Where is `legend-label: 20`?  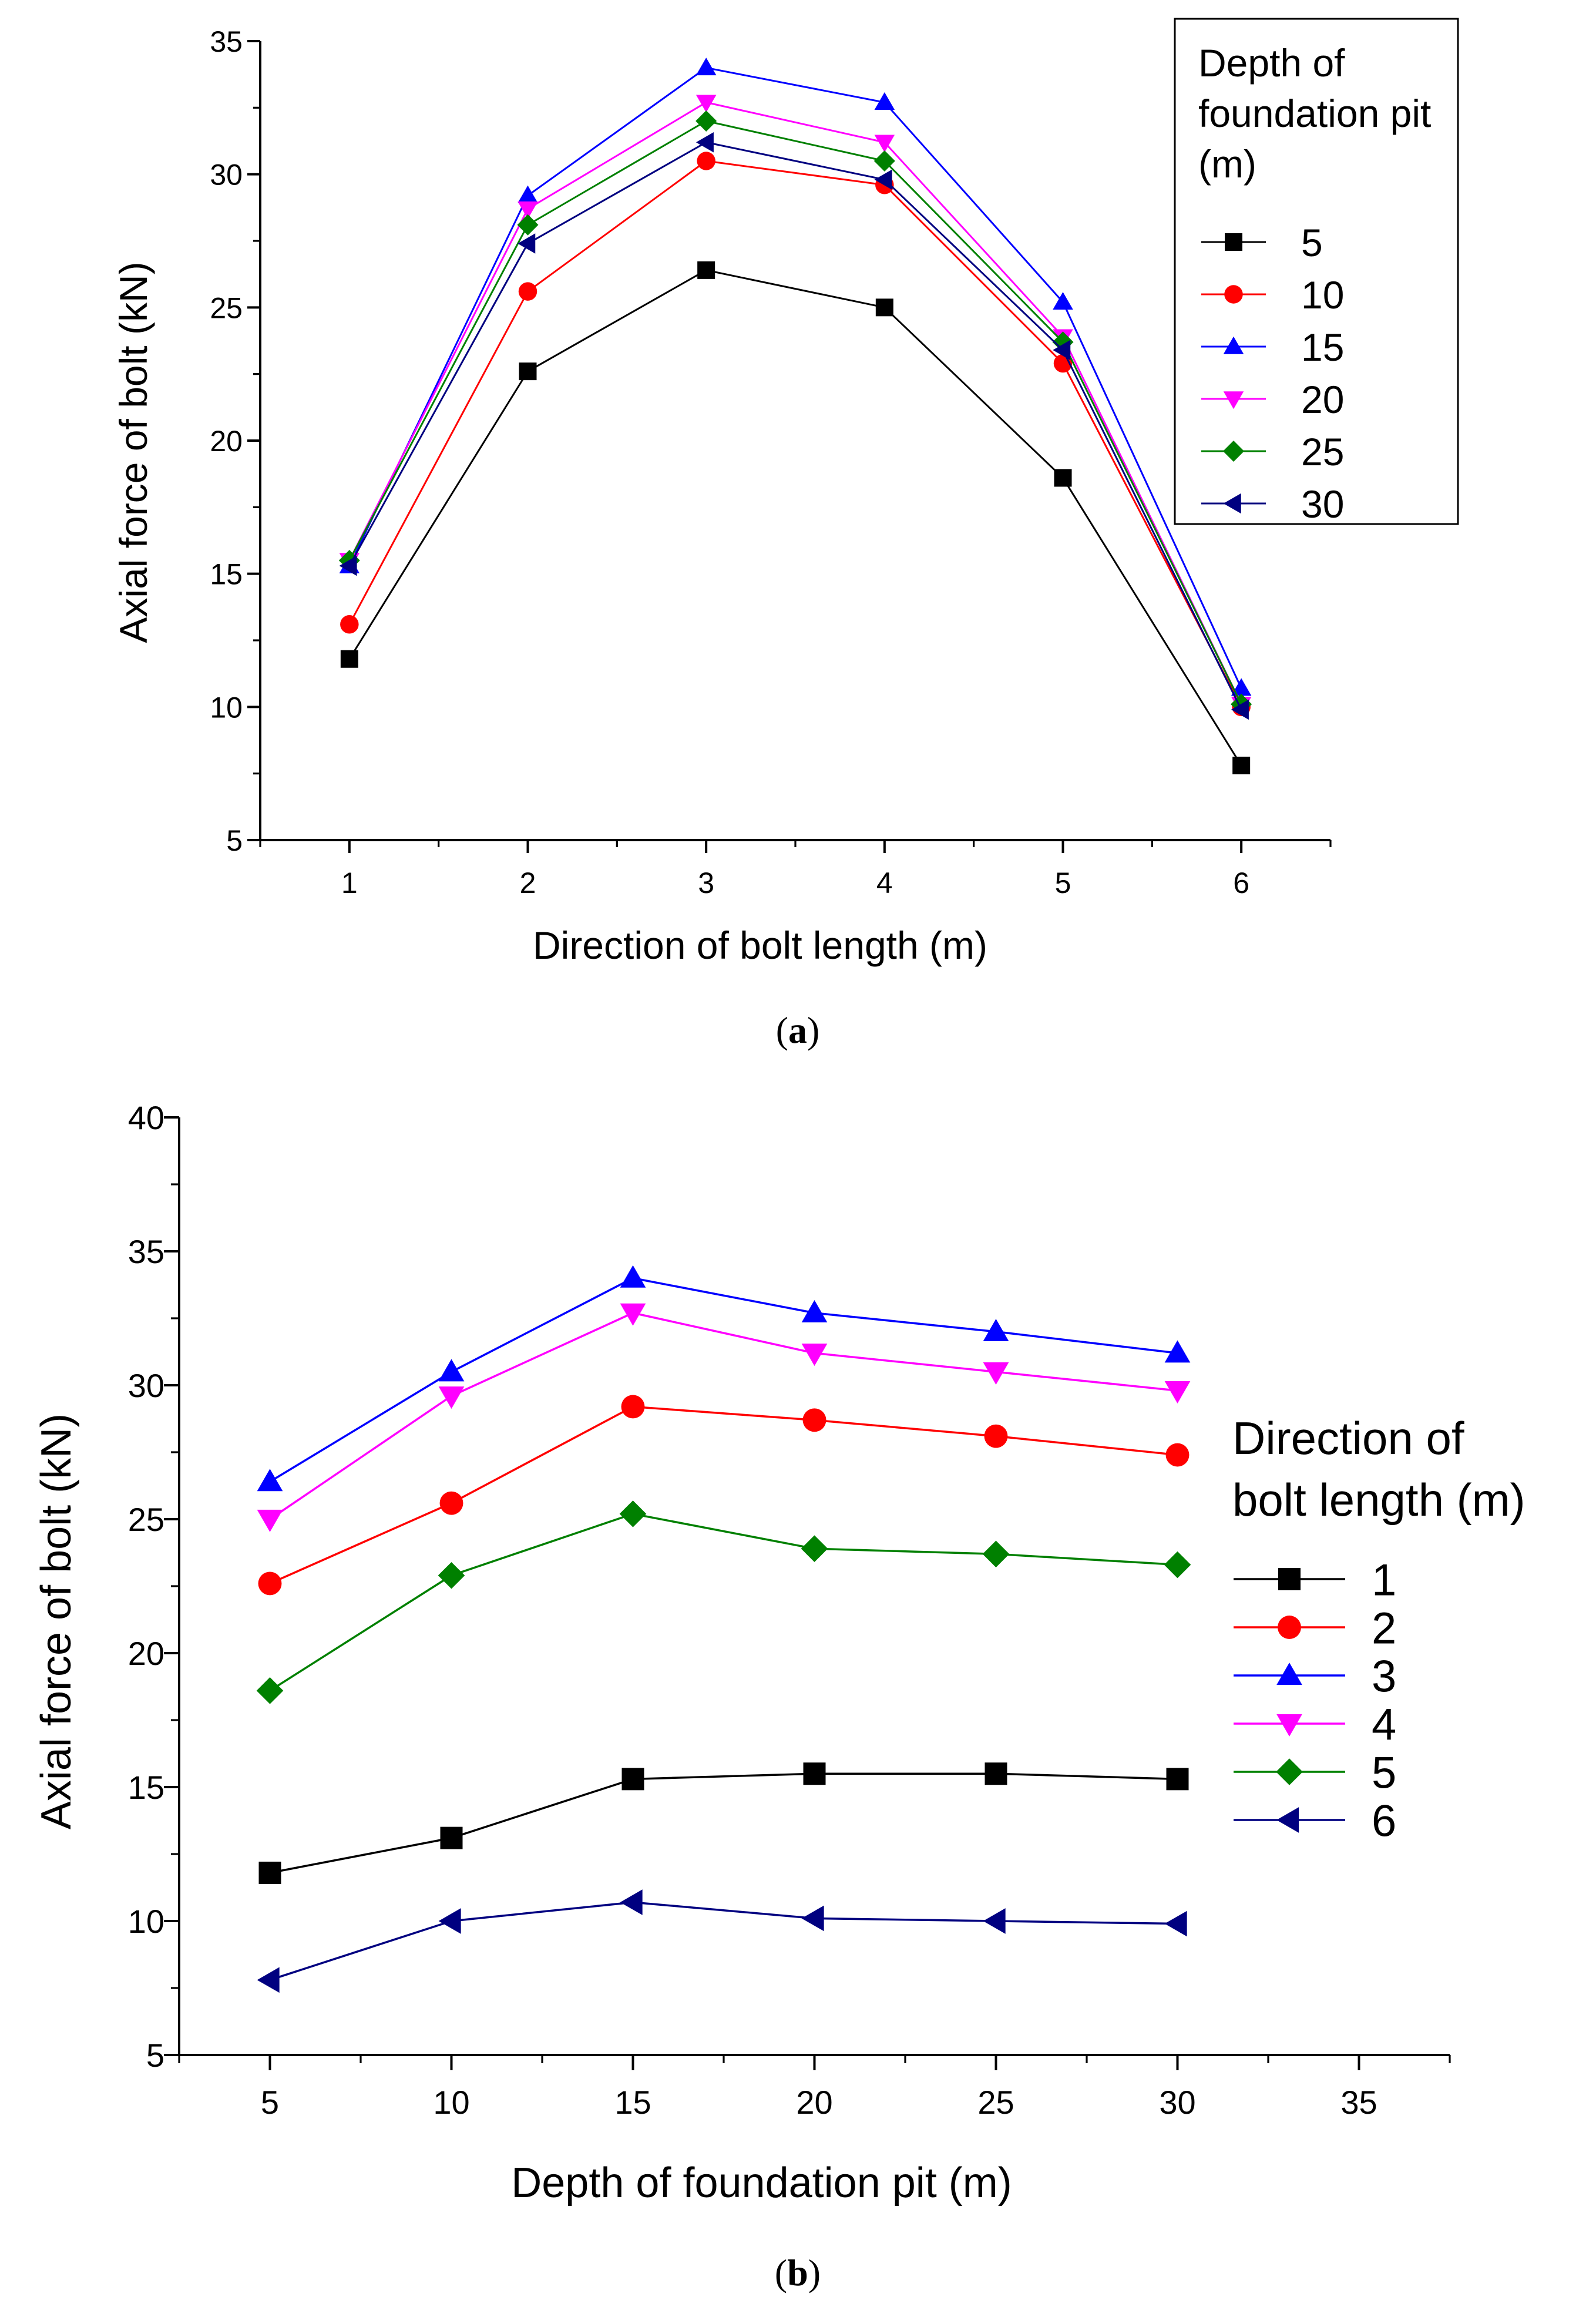
legend-label: 20 is located at coordinates (1322, 400).